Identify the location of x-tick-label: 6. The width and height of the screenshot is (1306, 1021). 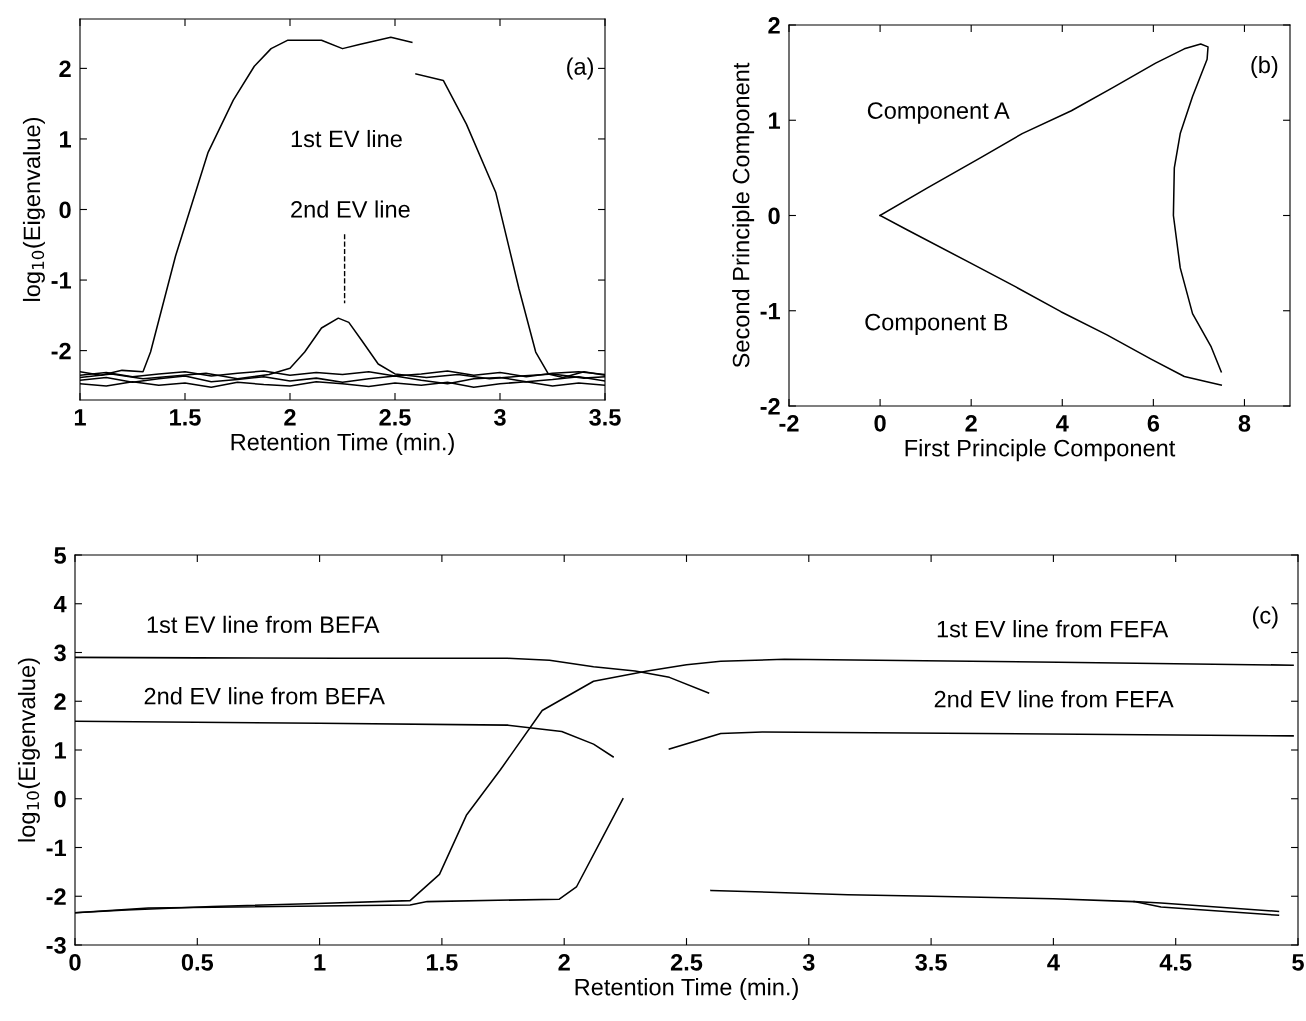
(1153, 423).